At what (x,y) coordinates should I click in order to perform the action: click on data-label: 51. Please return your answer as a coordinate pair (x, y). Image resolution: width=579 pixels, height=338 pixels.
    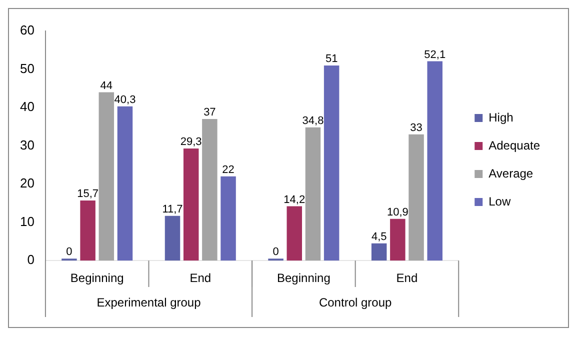
    Looking at the image, I should click on (331, 58).